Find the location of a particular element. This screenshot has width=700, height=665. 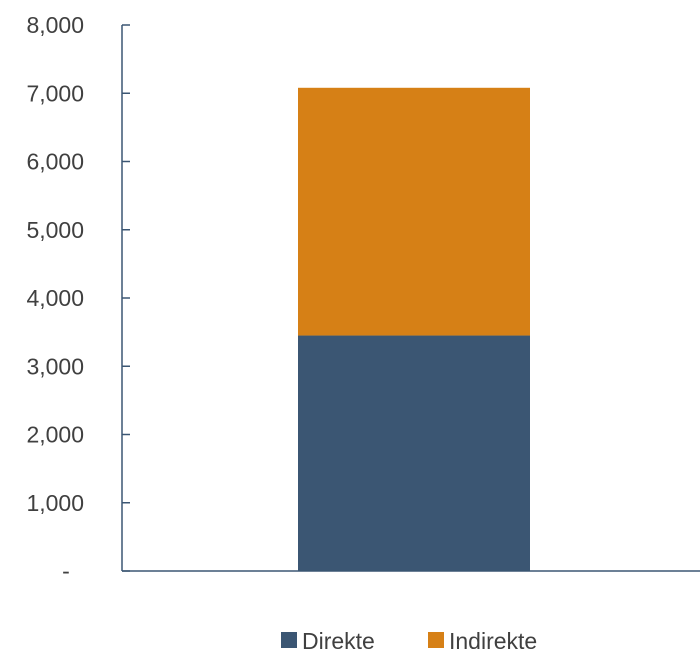

legend-swatch-direkte is located at coordinates (289, 640).